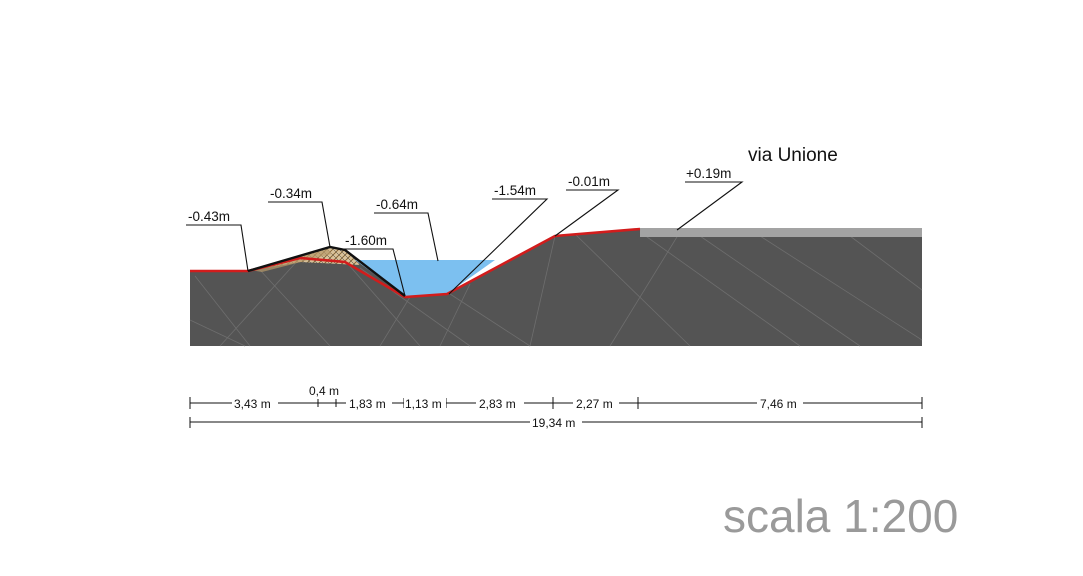 The image size is (1083, 576). I want to click on dimension-label-5: 2,83 m, so click(497, 404).